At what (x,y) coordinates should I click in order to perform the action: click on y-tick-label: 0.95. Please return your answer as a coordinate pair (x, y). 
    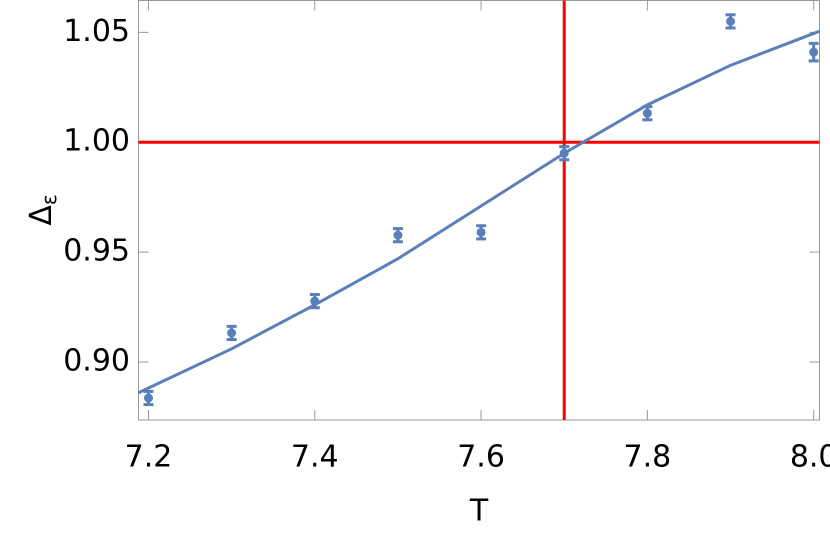
    Looking at the image, I should click on (96, 251).